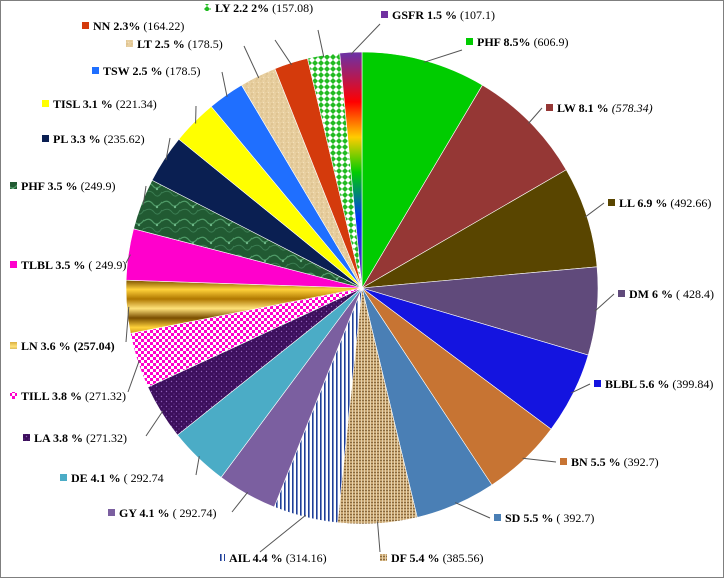 This screenshot has height=578, width=724. What do you see at coordinates (142, 478) in the screenshot?
I see `slice-label-value: ( 292.74` at bounding box center [142, 478].